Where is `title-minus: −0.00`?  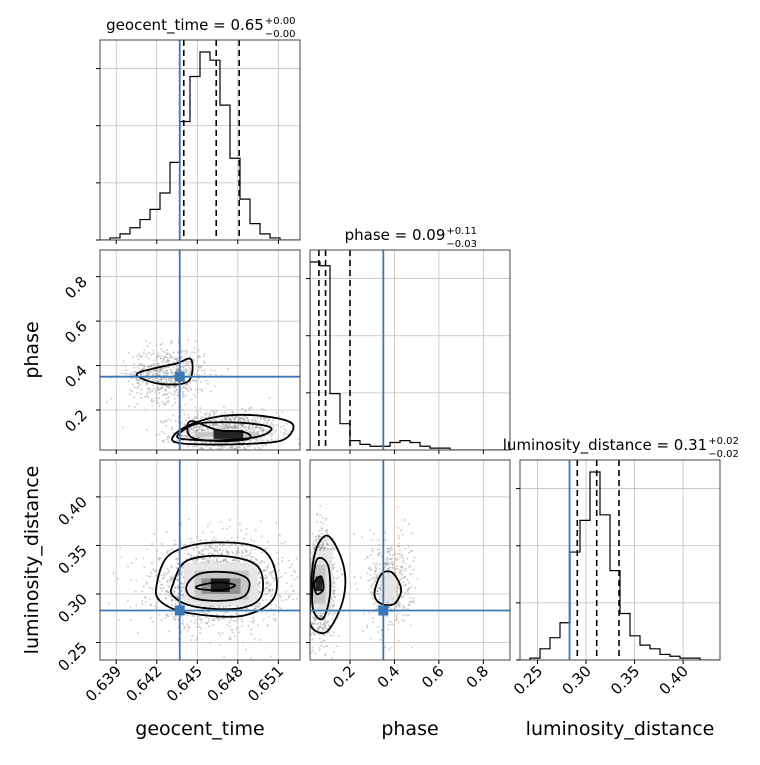
title-minus: −0.00 is located at coordinates (280, 34).